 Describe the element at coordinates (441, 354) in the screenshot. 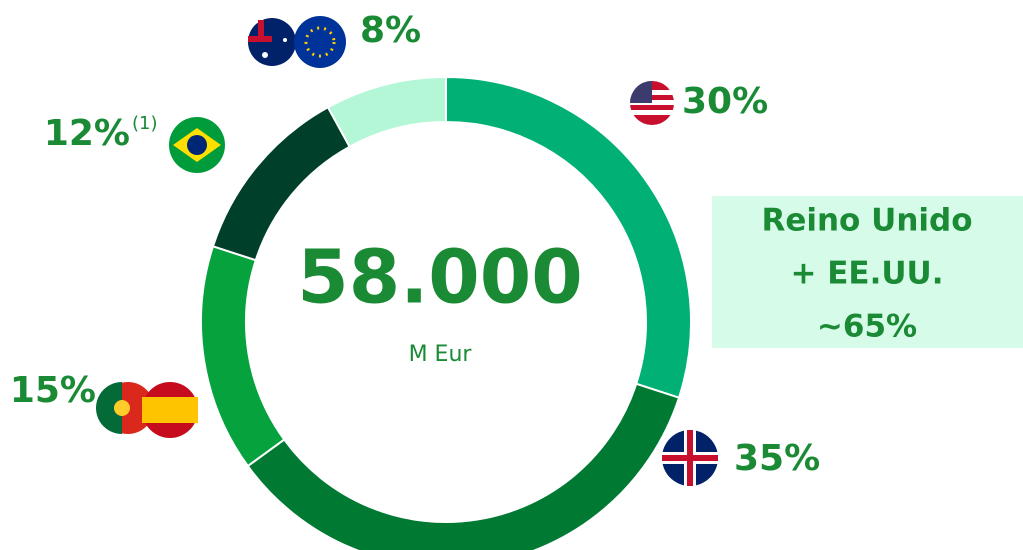

I see `center-unit: M Eur` at that location.